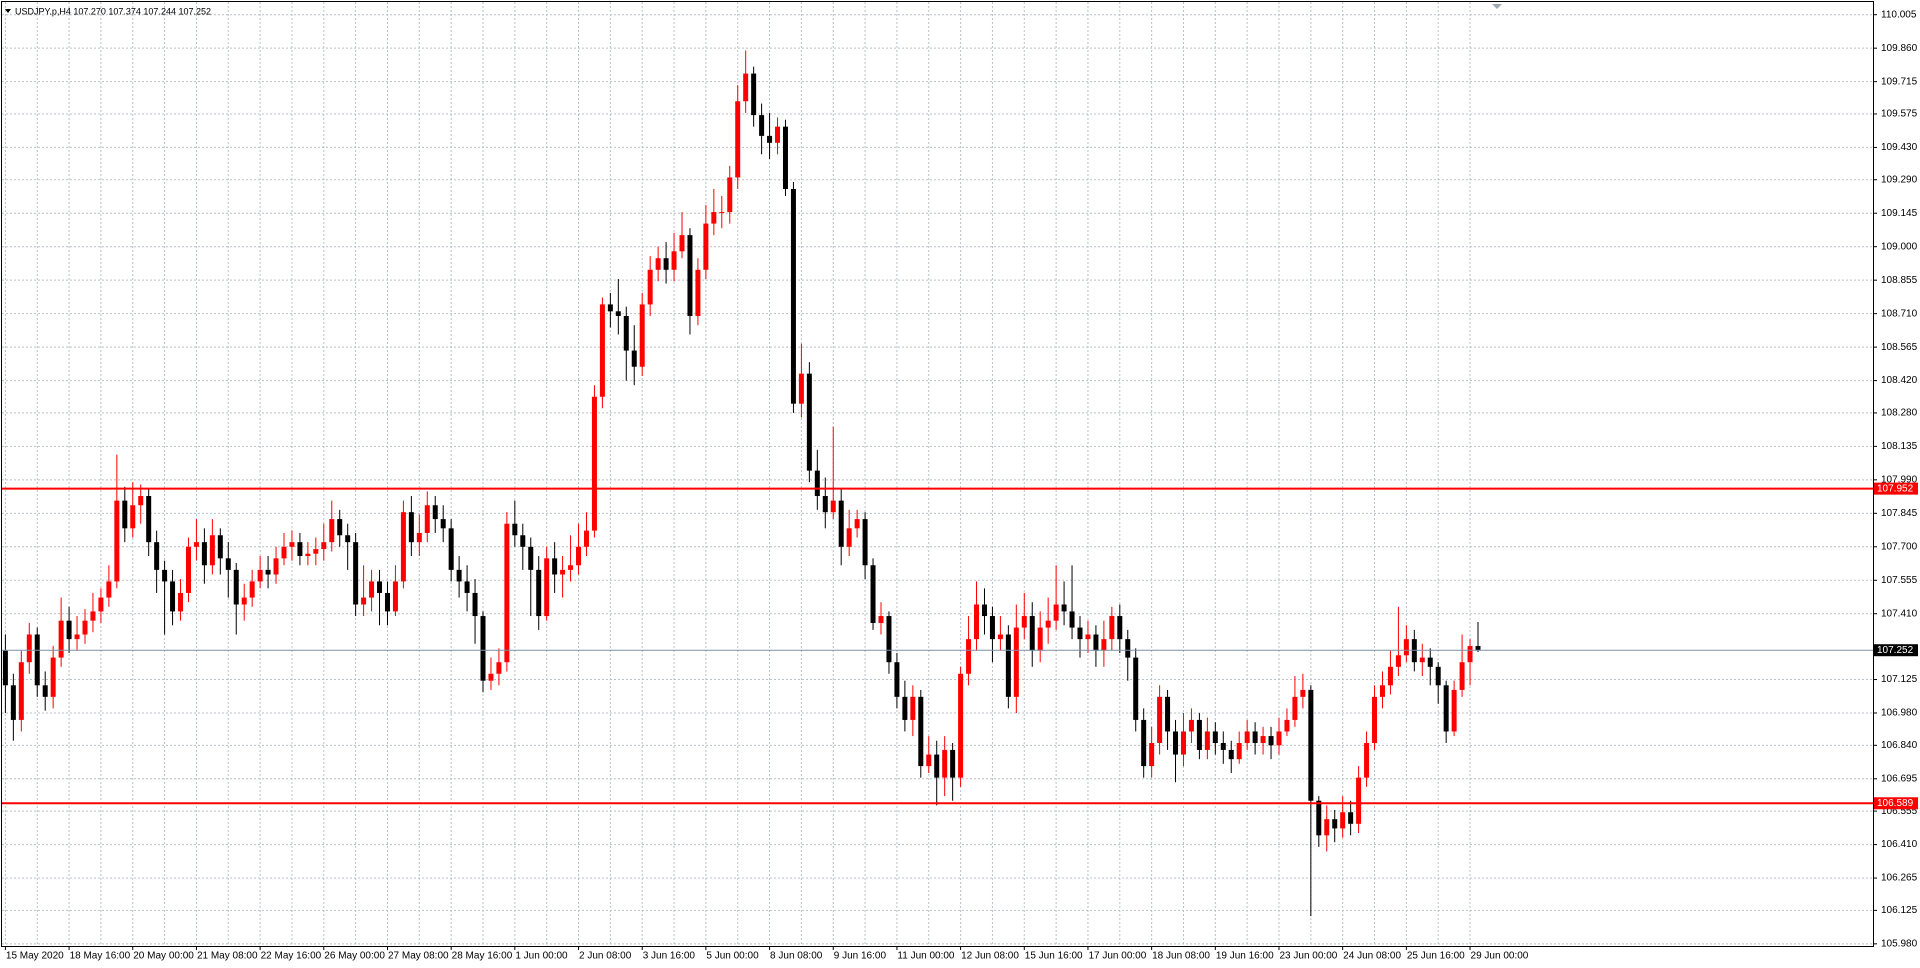  Describe the element at coordinates (1896, 803) in the screenshot. I see `level-box` at that location.